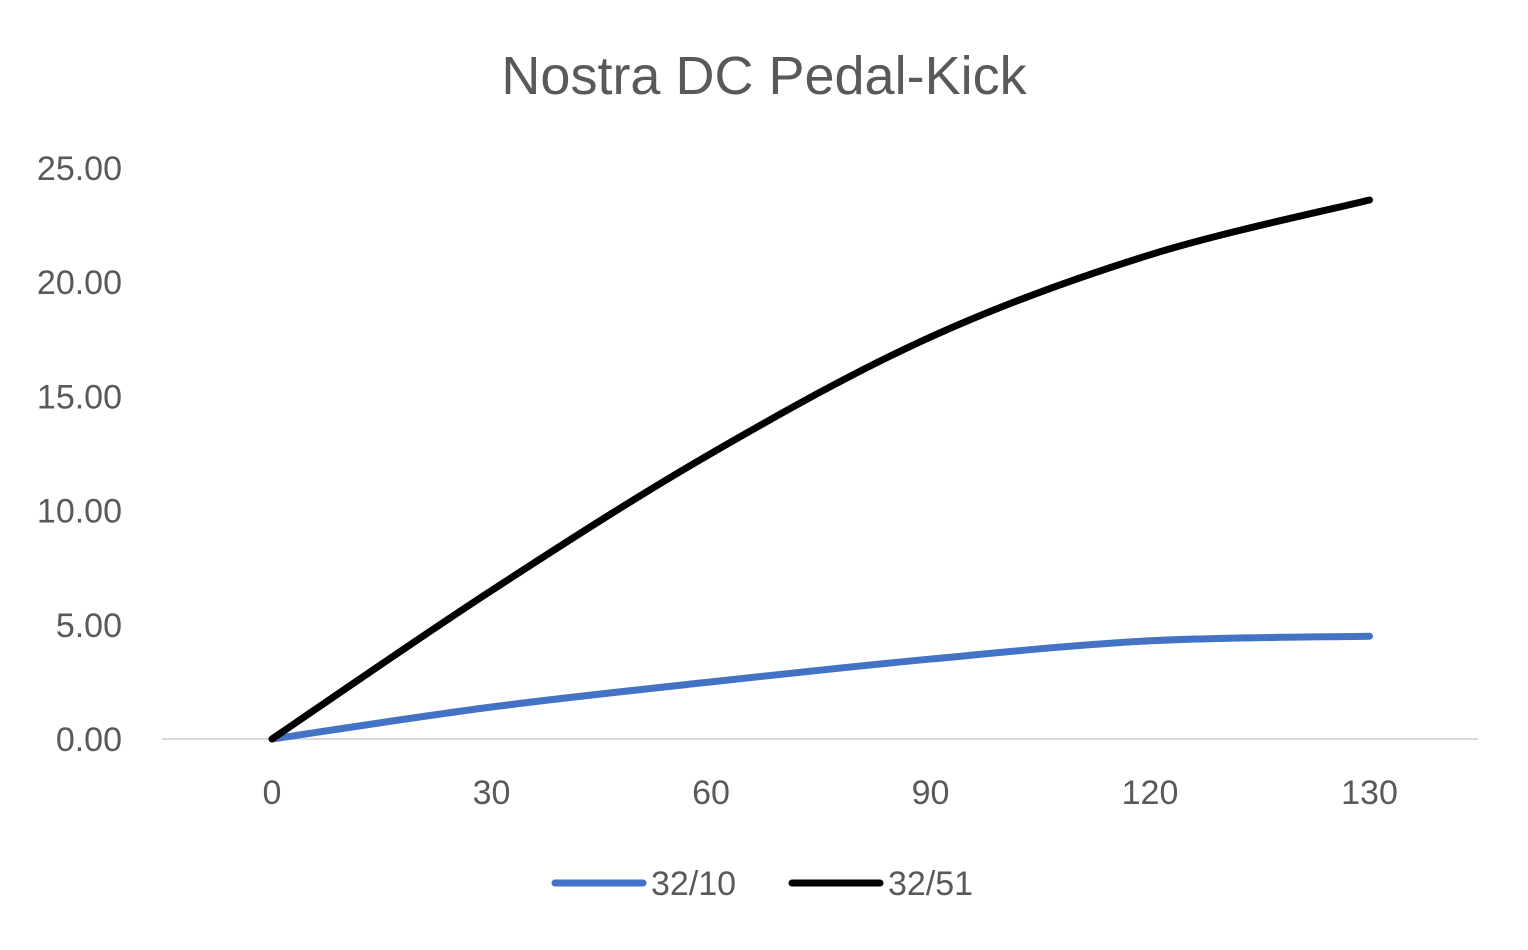  I want to click on x-axis-ticks: 0 30 60 90 120 130, so click(830, 793).